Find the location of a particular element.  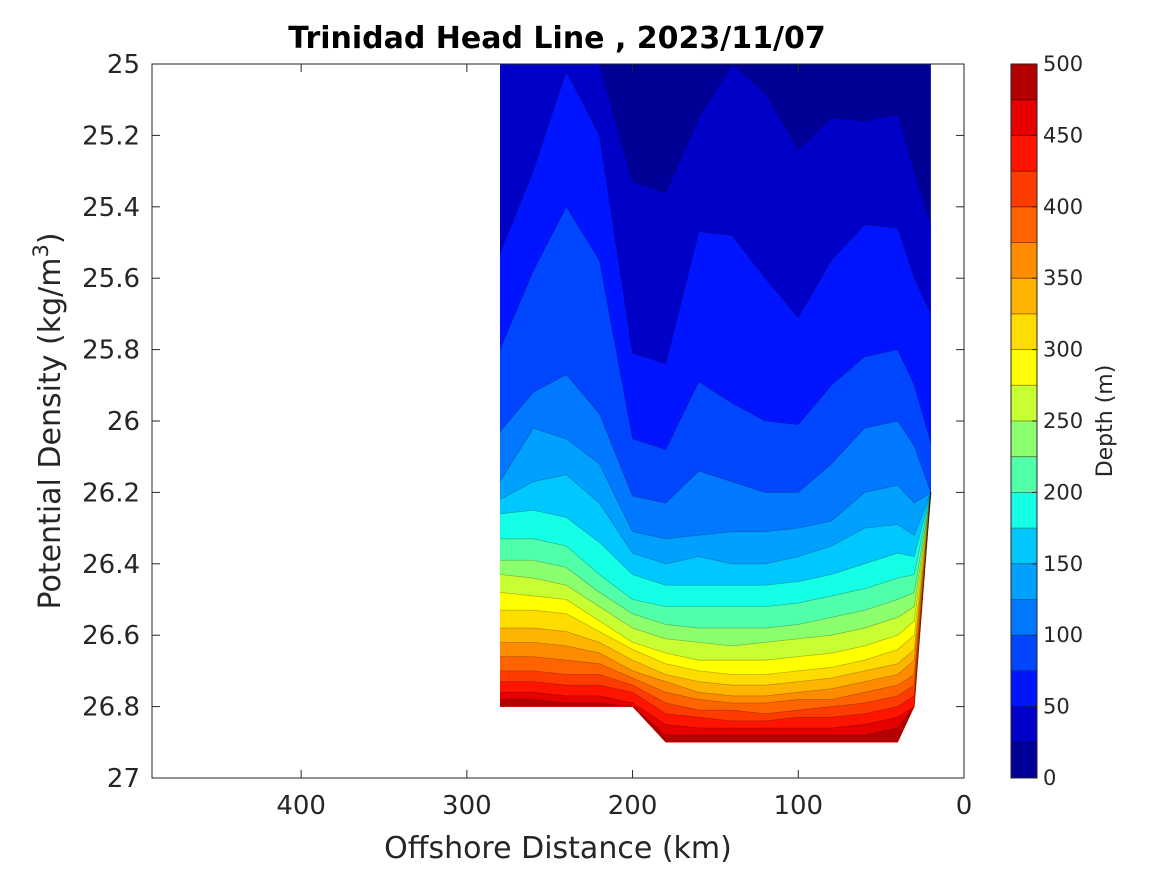

x-tick-label: 100 is located at coordinates (798, 806).